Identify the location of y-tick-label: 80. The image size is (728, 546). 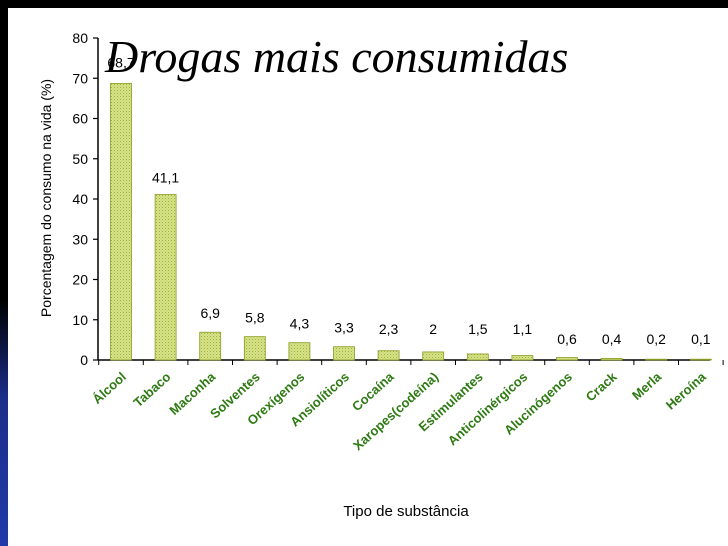
(80, 38).